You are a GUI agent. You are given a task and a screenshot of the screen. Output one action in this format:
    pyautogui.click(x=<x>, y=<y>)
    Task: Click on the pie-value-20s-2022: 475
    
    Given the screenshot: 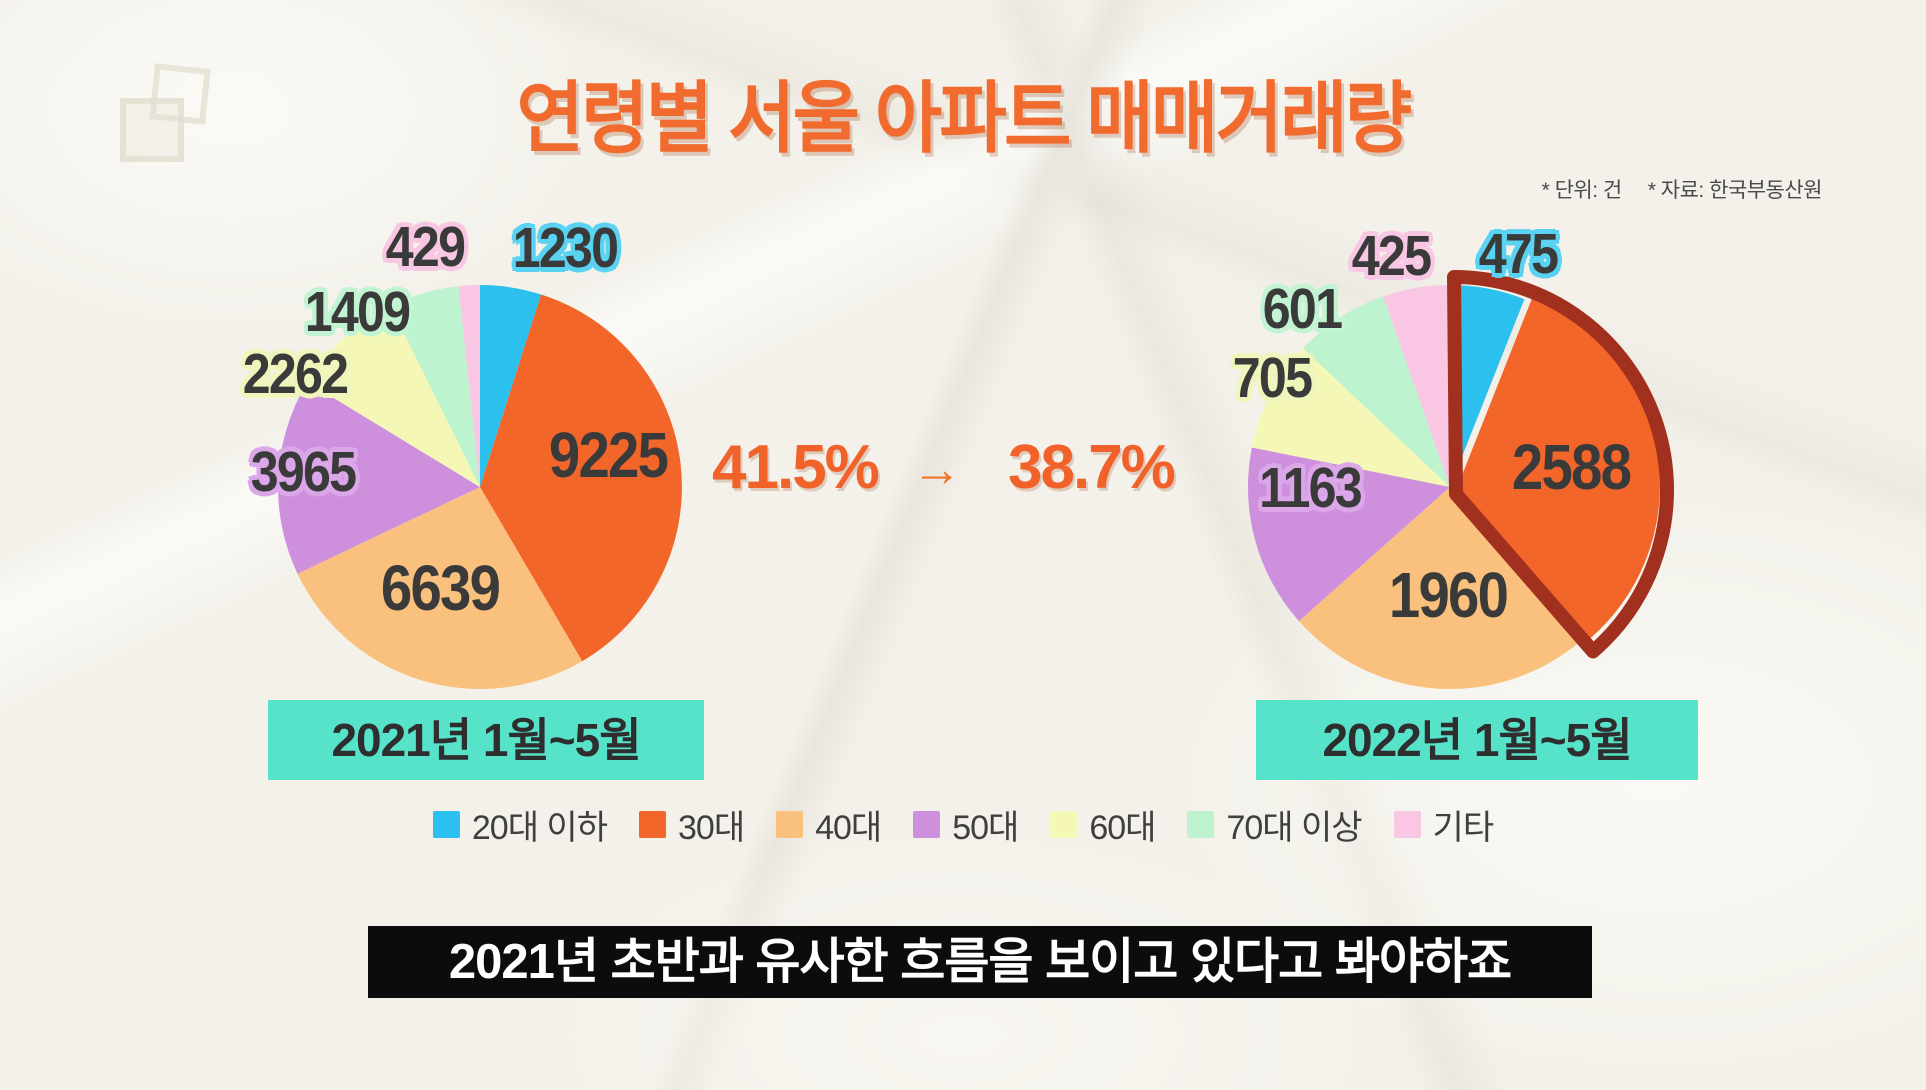 What is the action you would take?
    pyautogui.click(x=1518, y=254)
    